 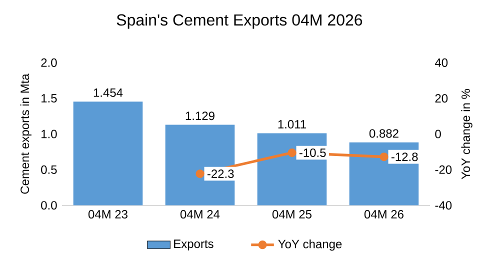 What do you see at coordinates (220, 174) in the screenshot?
I see `data-label: -22.3` at bounding box center [220, 174].